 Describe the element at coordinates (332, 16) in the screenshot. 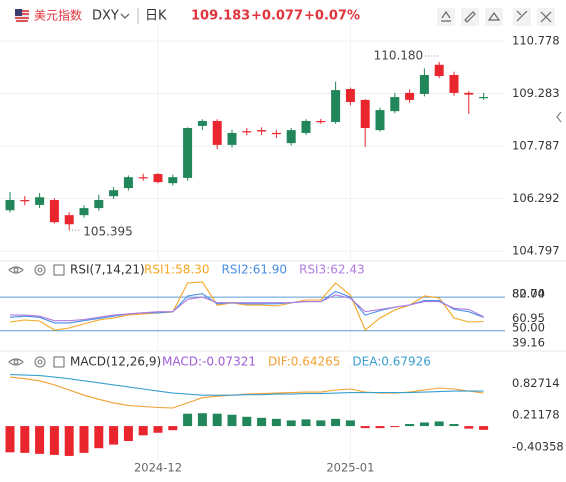

I see `change-pct: +0.07%` at that location.